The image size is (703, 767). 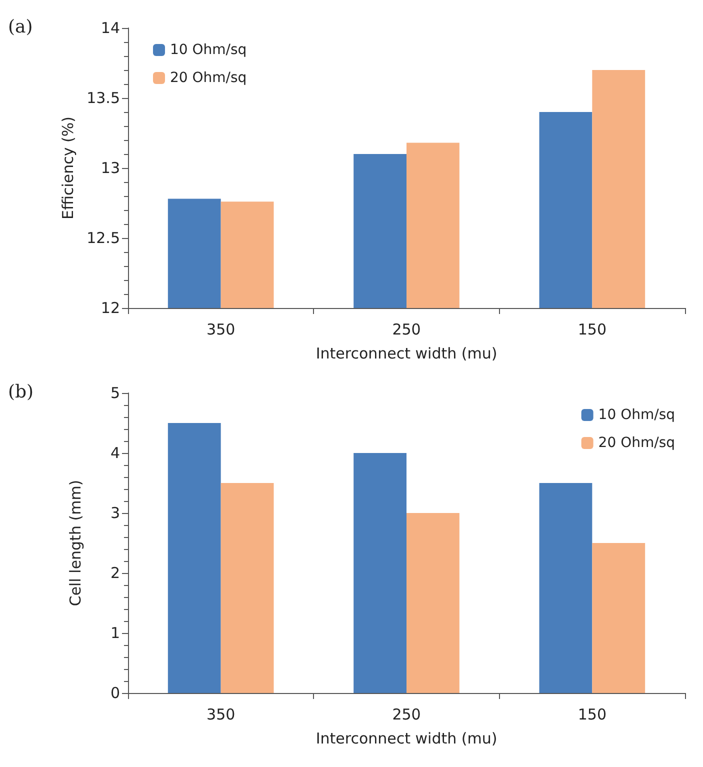 I want to click on y-tick-label: 1, so click(x=115, y=633).